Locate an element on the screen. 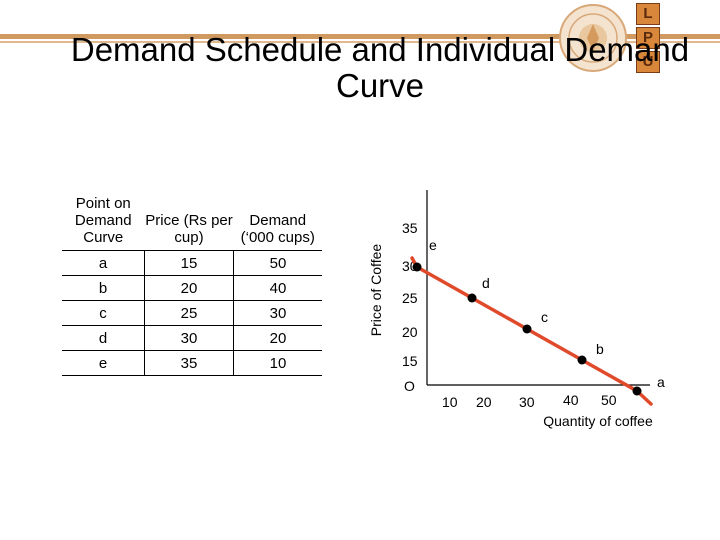  demand-point-e is located at coordinates (417, 267).